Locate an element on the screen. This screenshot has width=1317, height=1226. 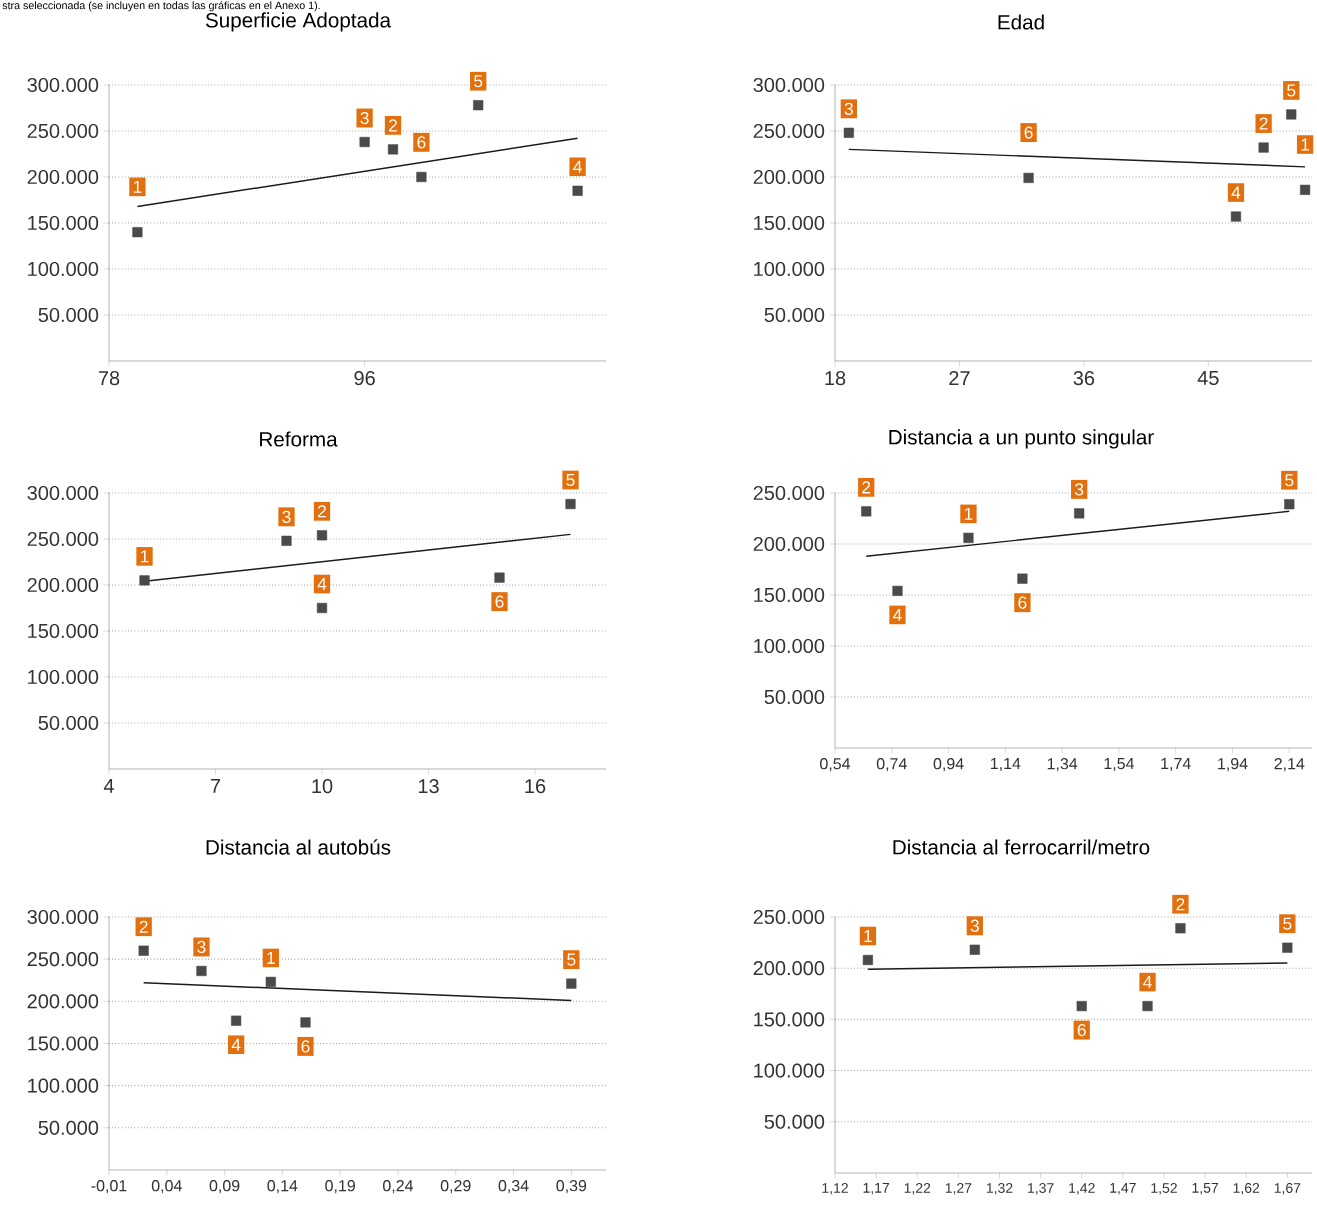
x-tick-label: 0,19 is located at coordinates (340, 1187).